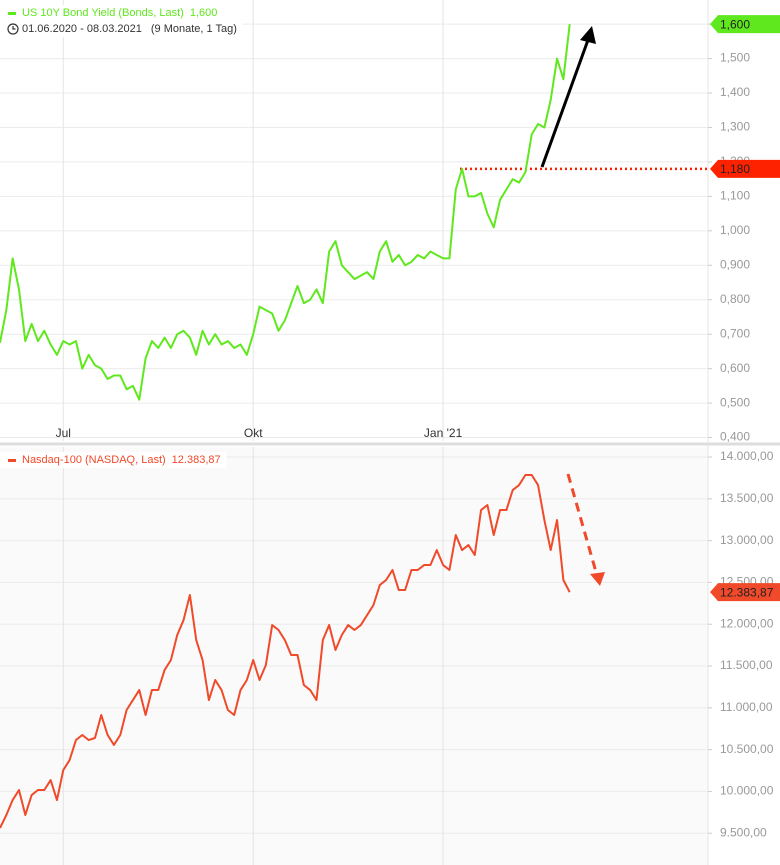 The width and height of the screenshot is (780, 865). What do you see at coordinates (747, 540) in the screenshot?
I see `y-tick-label: 13.000,00` at bounding box center [747, 540].